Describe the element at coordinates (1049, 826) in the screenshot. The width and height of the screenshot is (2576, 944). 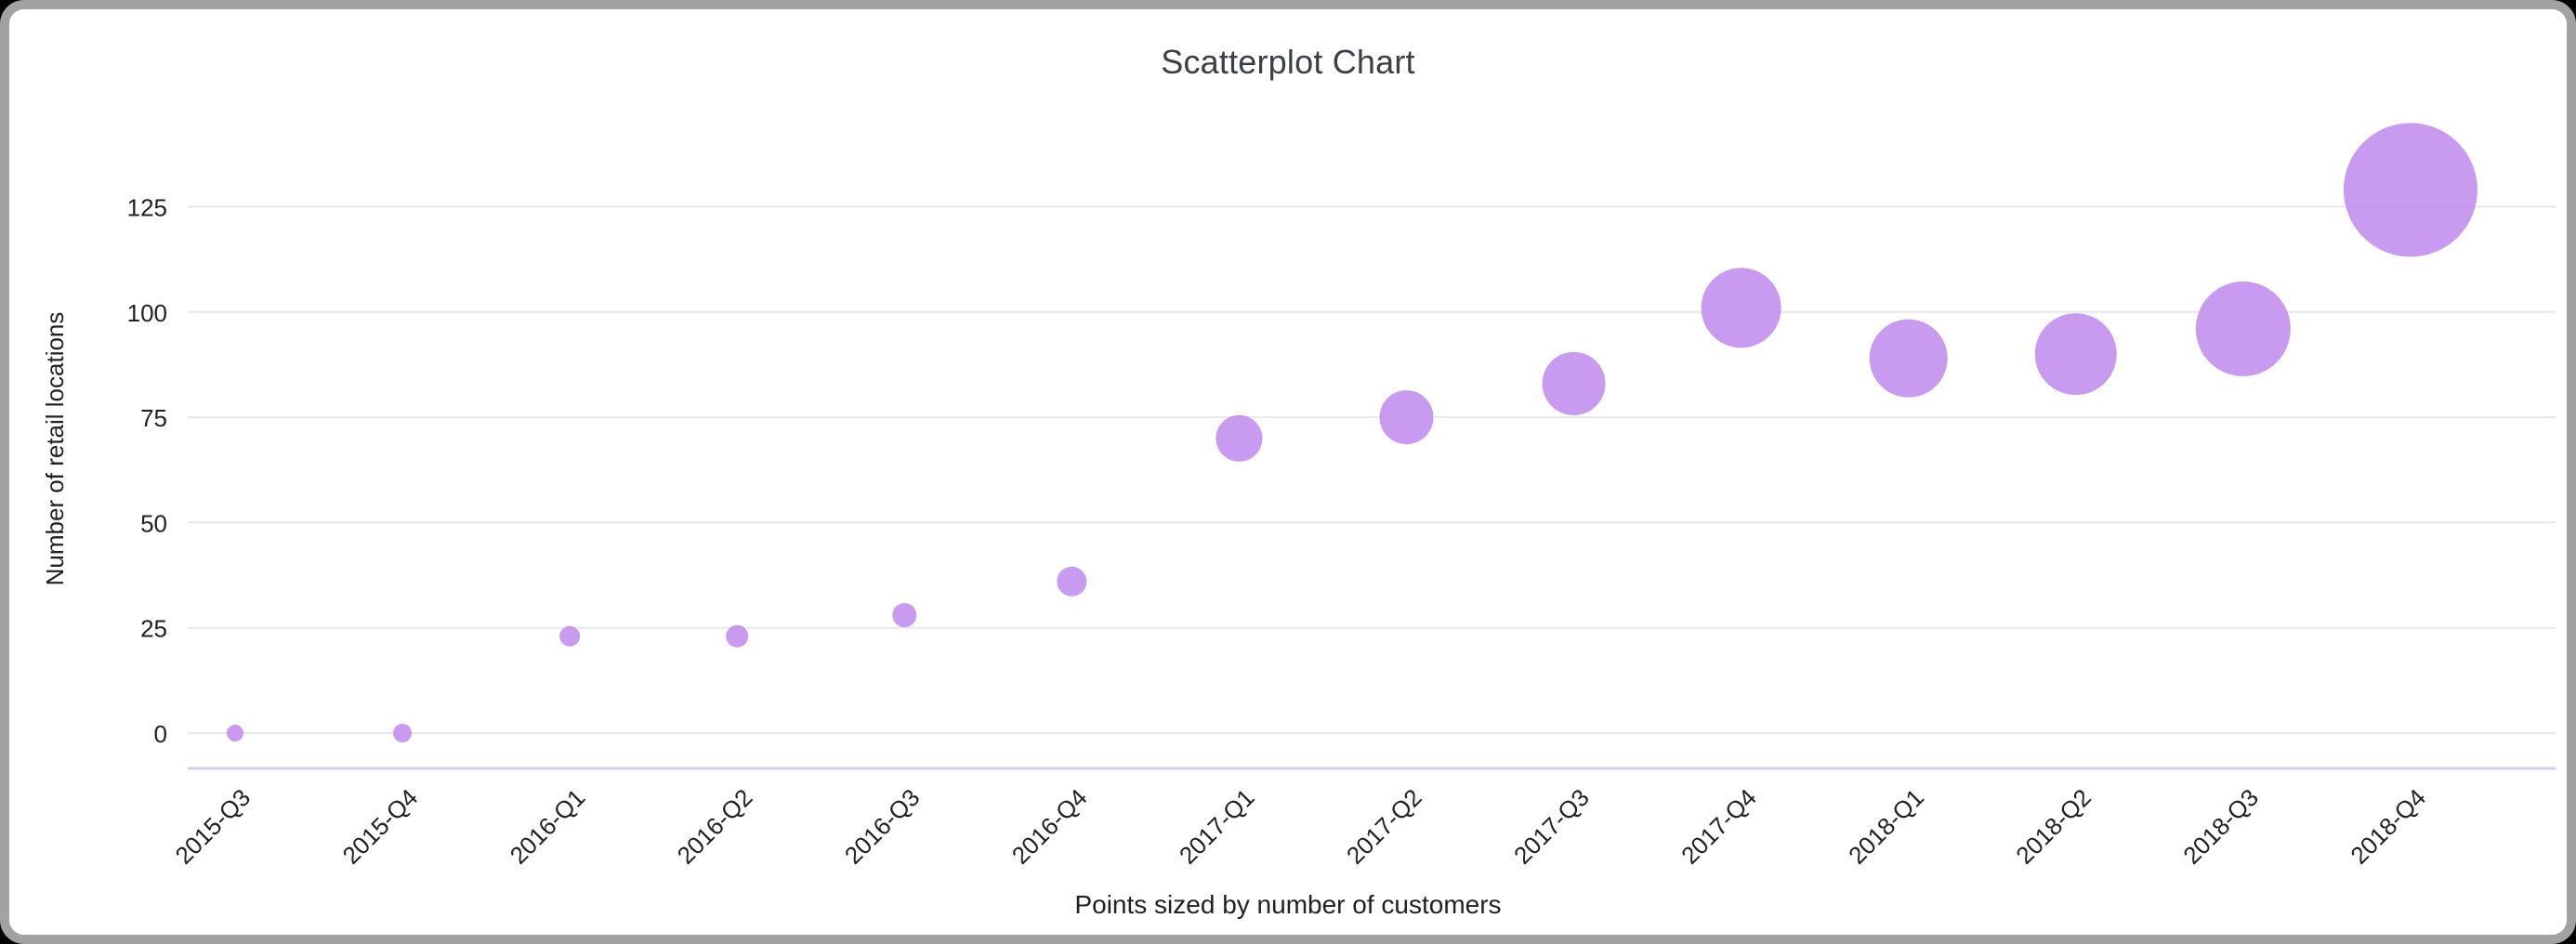
I see `x-tick-label: 2016-Q4` at that location.